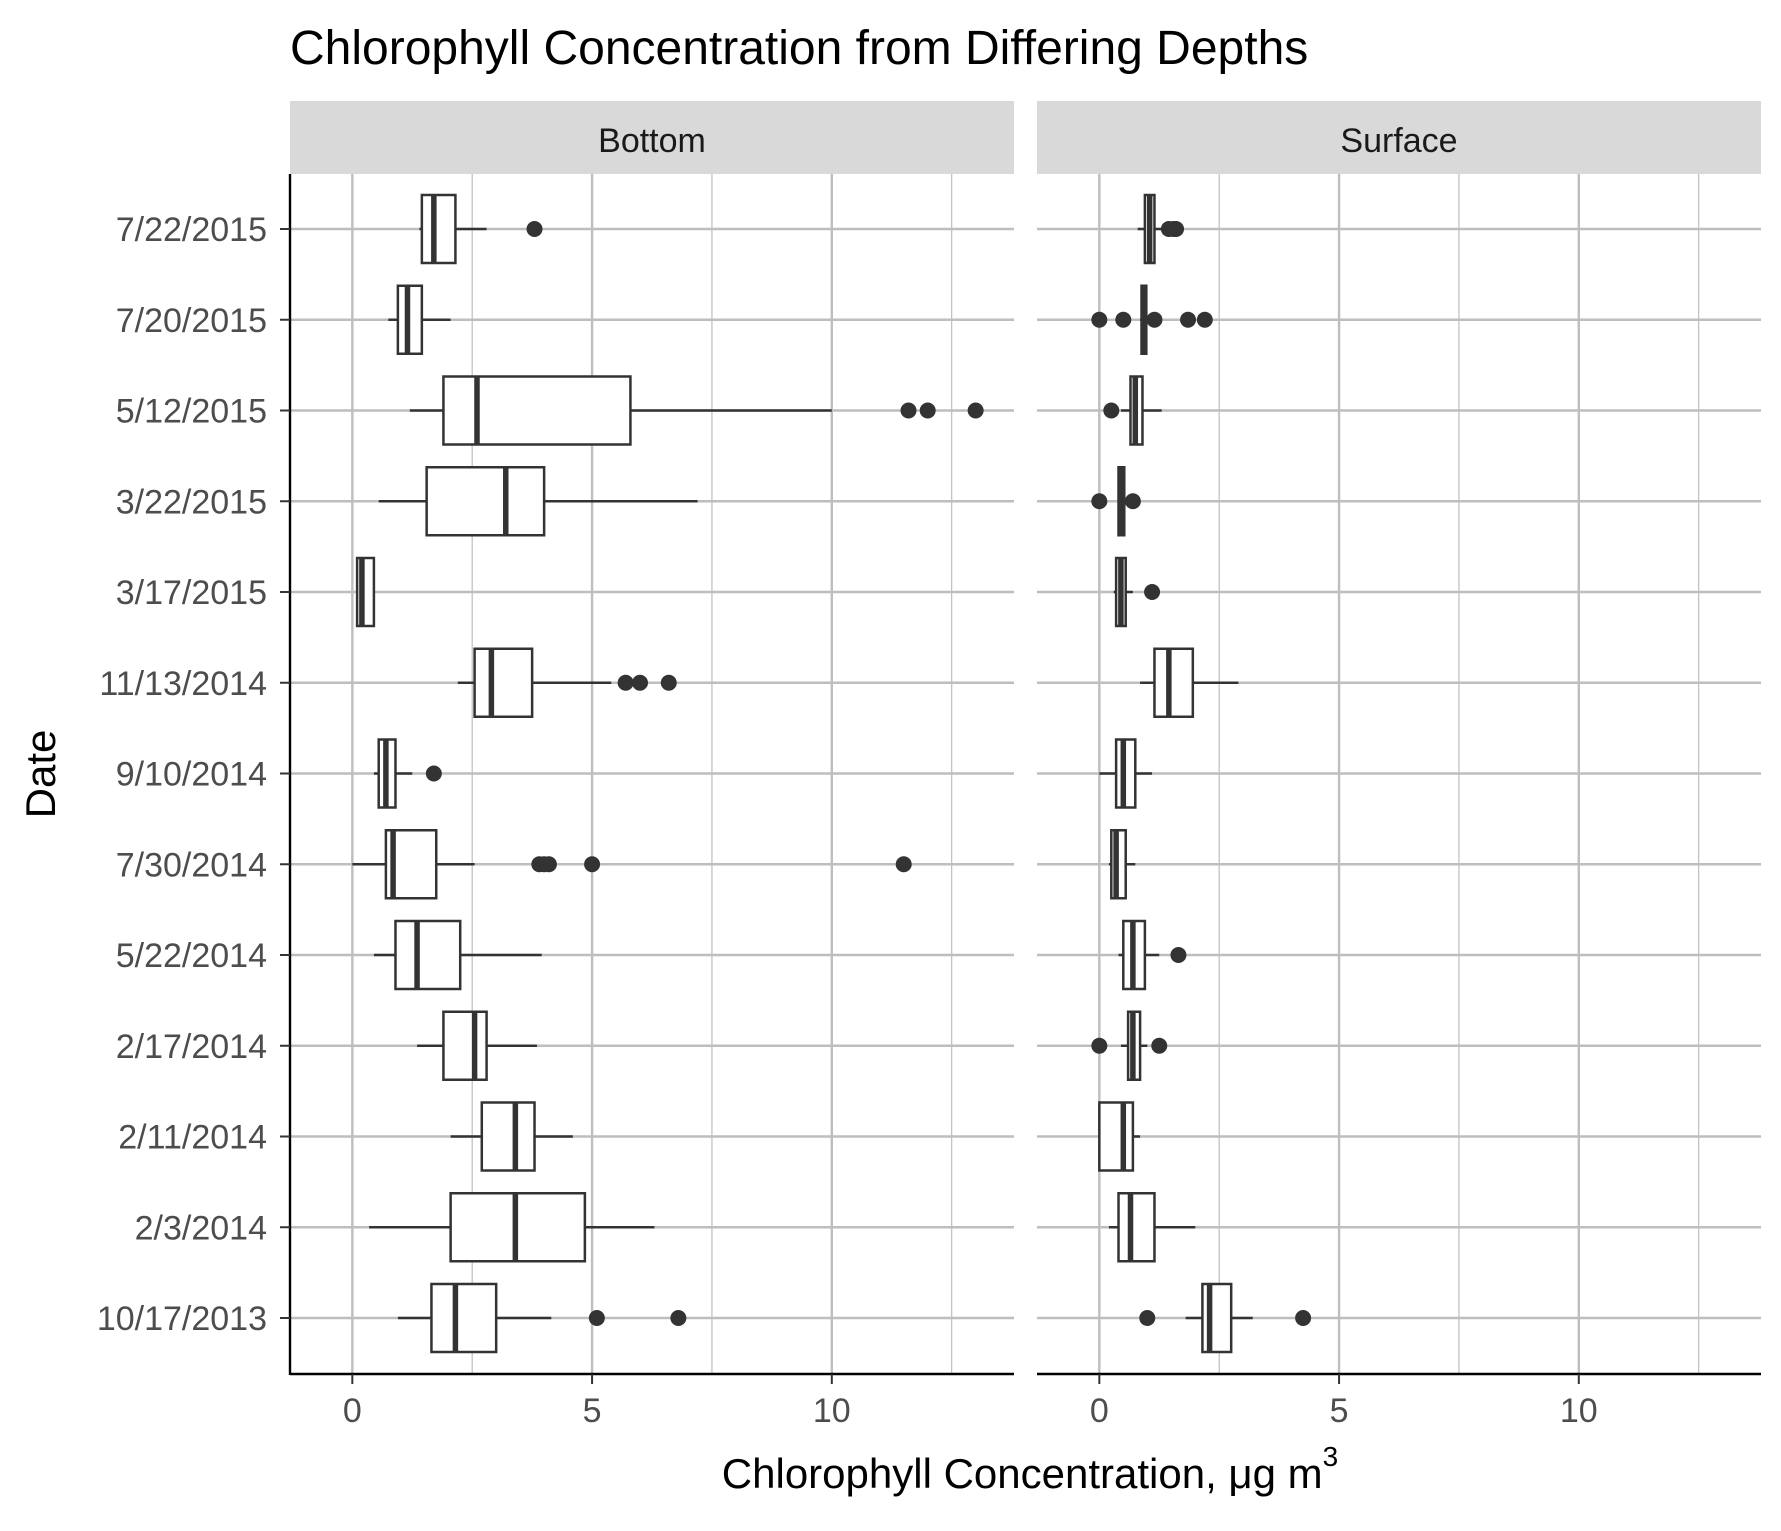 Image resolution: width=1781 pixels, height=1531 pixels. What do you see at coordinates (1331, 1456) in the screenshot?
I see `x-axis-title-superscript: 3` at bounding box center [1331, 1456].